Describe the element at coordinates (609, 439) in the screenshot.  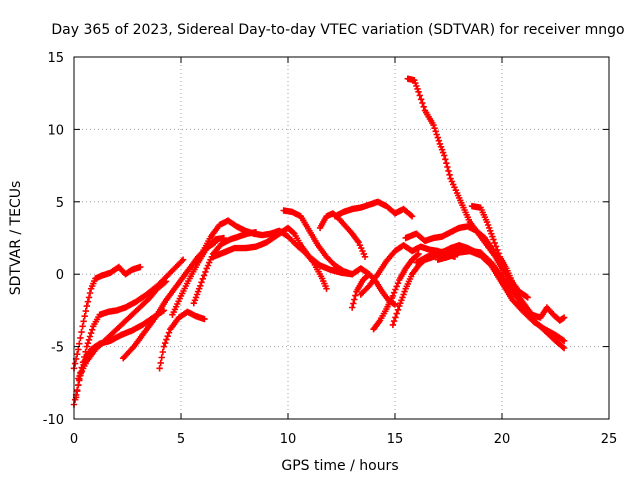
I see `x-tick-label: 25` at that location.